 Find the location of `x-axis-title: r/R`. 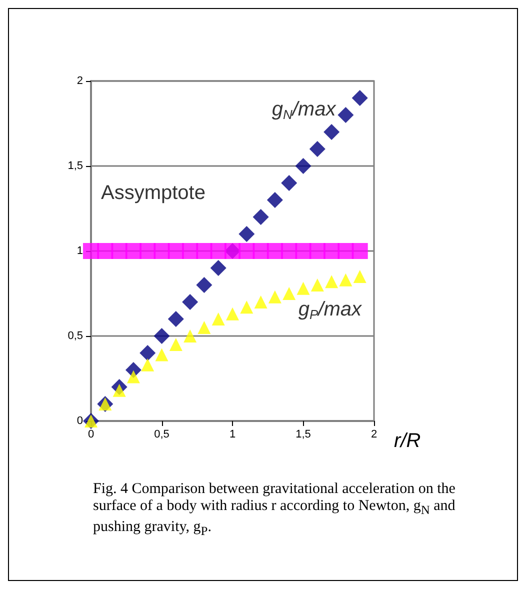

x-axis-title: r/R is located at coordinates (407, 441).